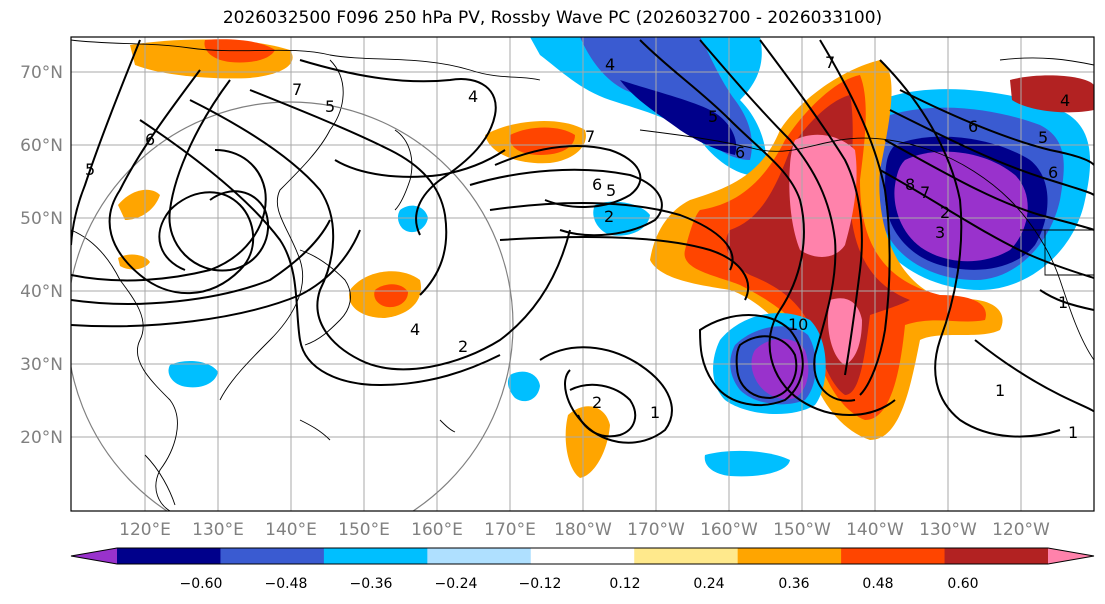 The height and width of the screenshot is (604, 1105). Describe the element at coordinates (729, 530) in the screenshot. I see `lon-label-160w: 160°W` at that location.